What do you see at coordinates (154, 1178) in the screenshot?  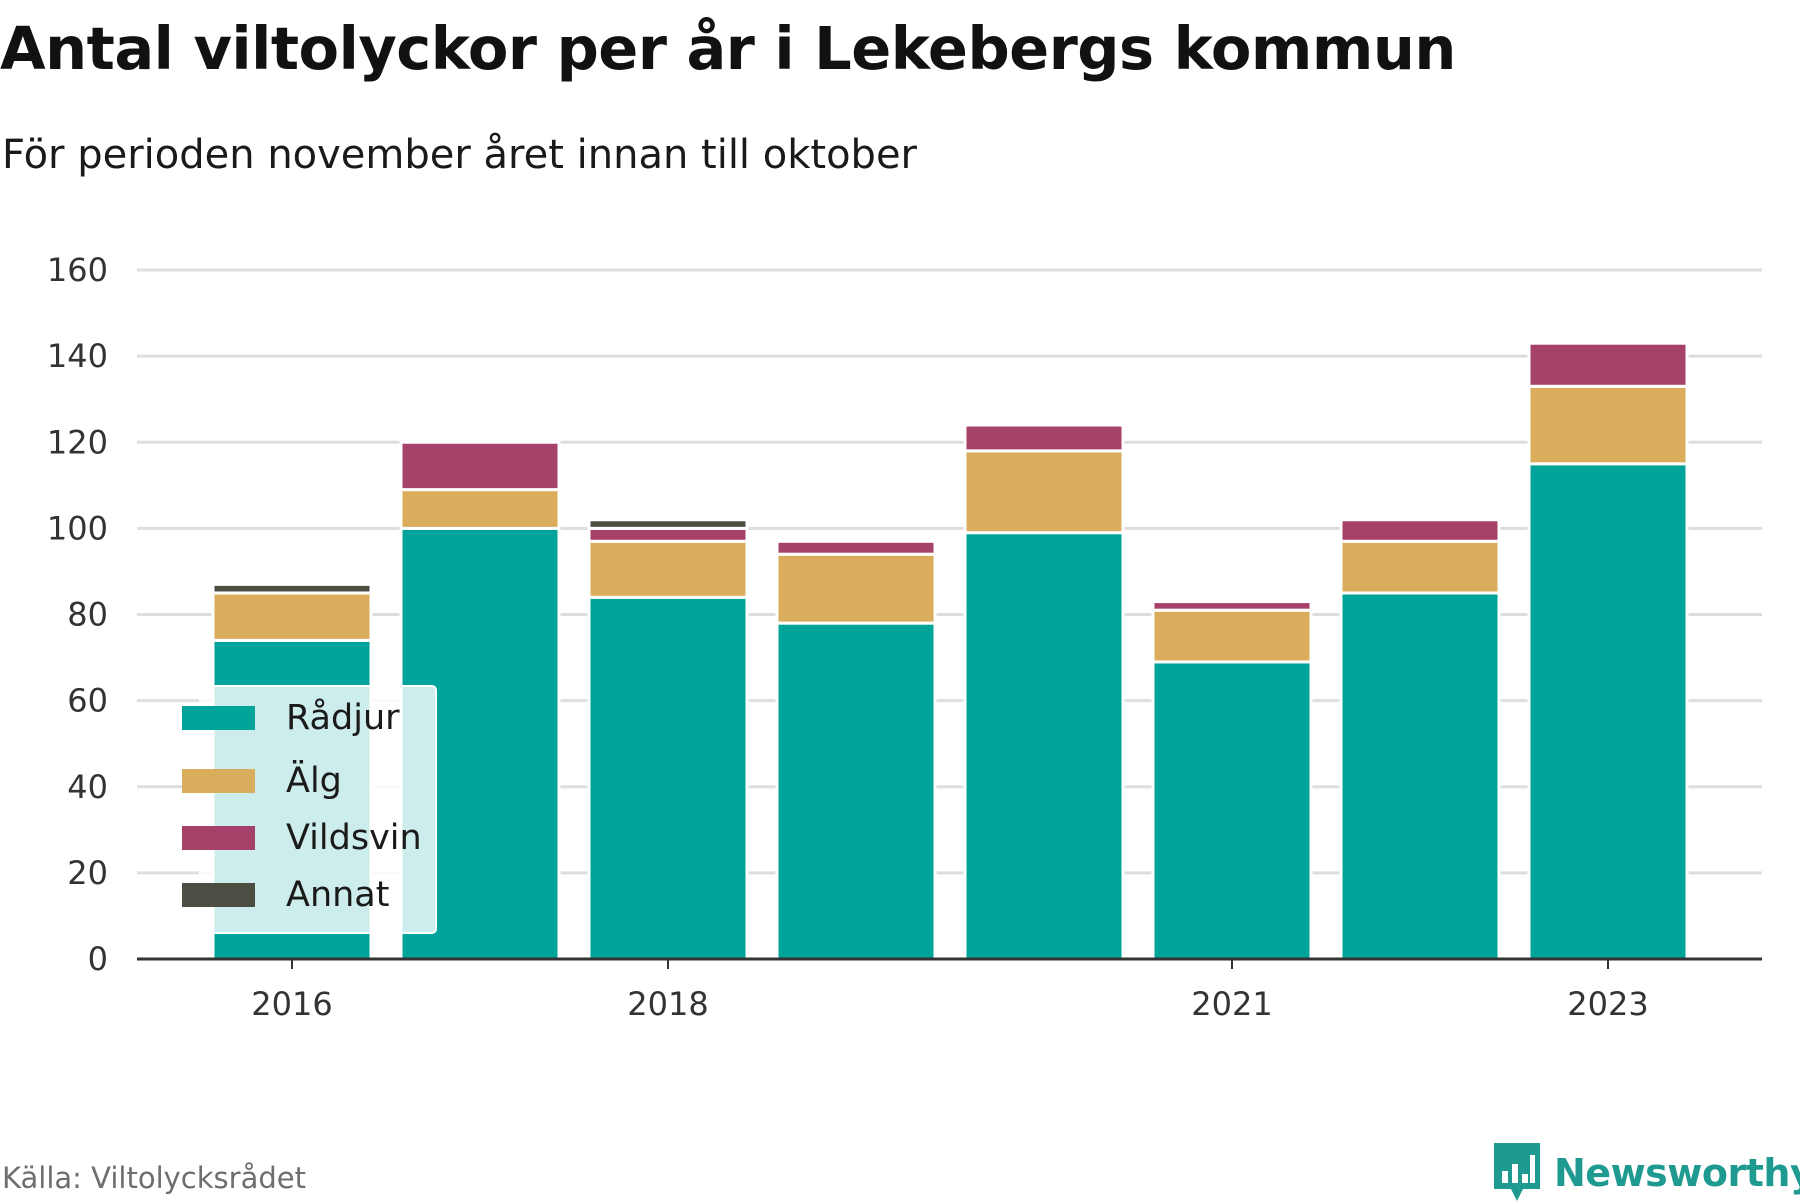 I see `source-note: Källa: Viltolycksrådet` at bounding box center [154, 1178].